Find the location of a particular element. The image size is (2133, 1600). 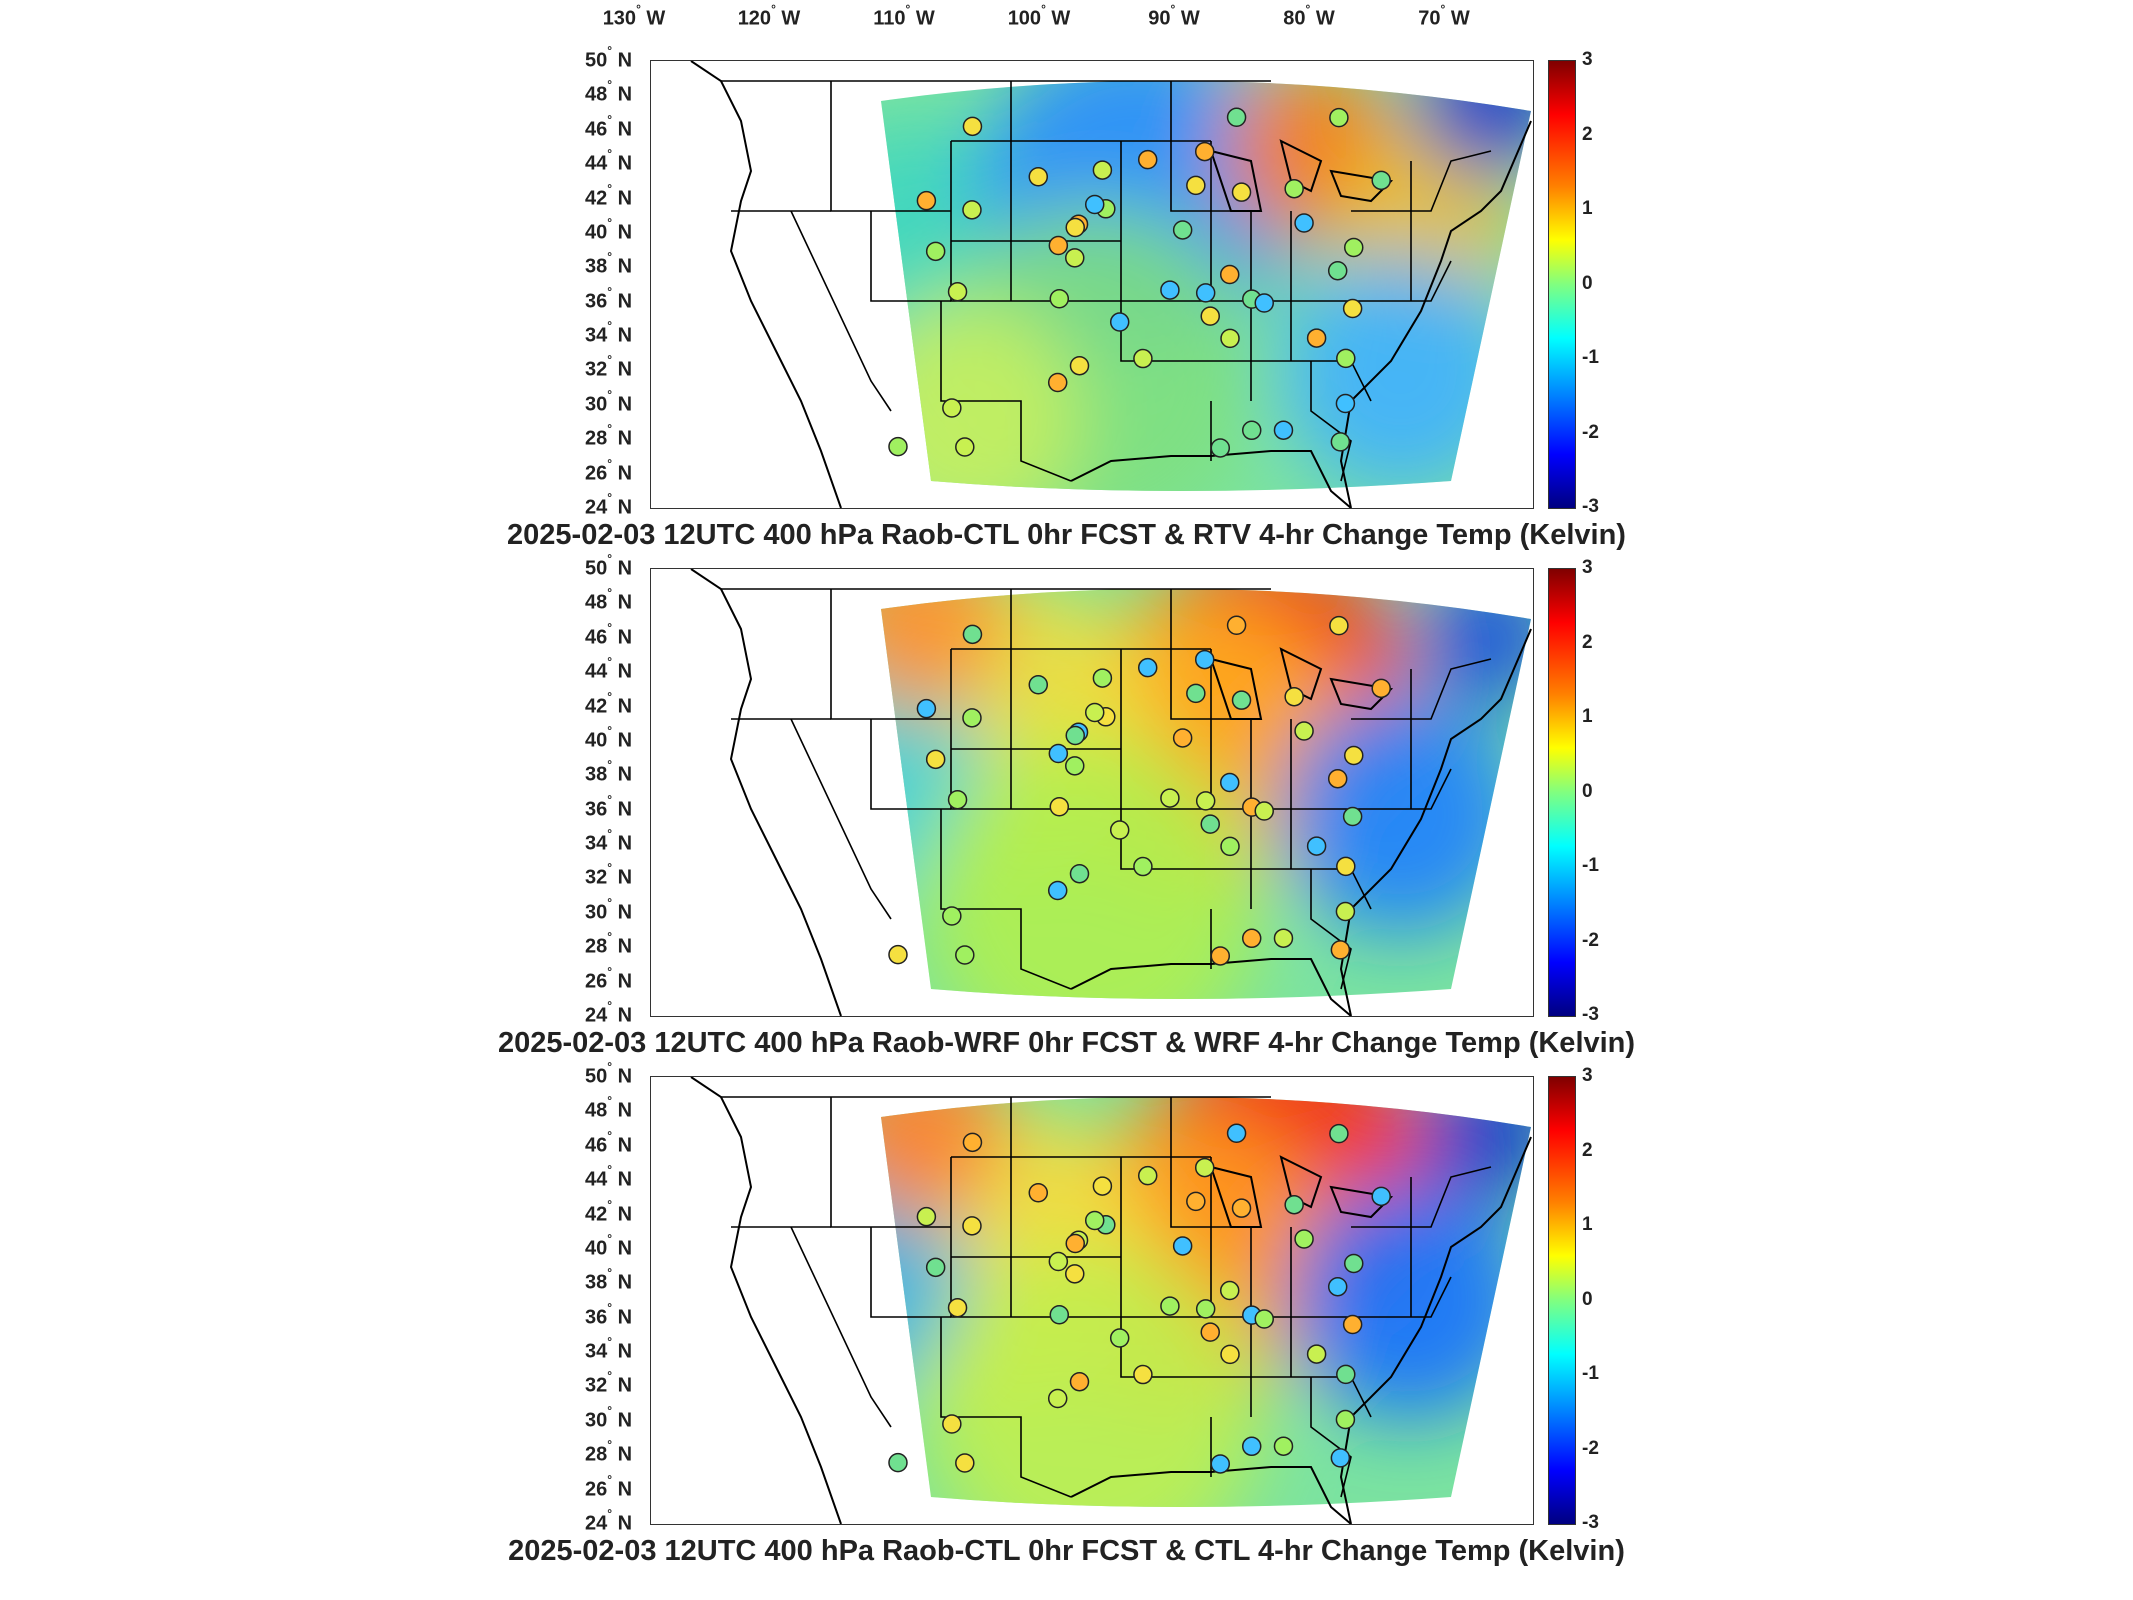

colorbar-tick-label: 0 is located at coordinates (1587, 1299).